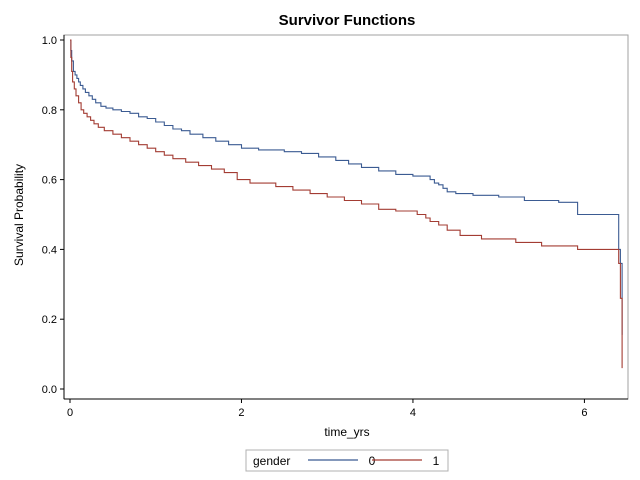 This screenshot has height=480, width=640. Describe the element at coordinates (346, 432) in the screenshot. I see `x-axis-title: time_yrs` at that location.